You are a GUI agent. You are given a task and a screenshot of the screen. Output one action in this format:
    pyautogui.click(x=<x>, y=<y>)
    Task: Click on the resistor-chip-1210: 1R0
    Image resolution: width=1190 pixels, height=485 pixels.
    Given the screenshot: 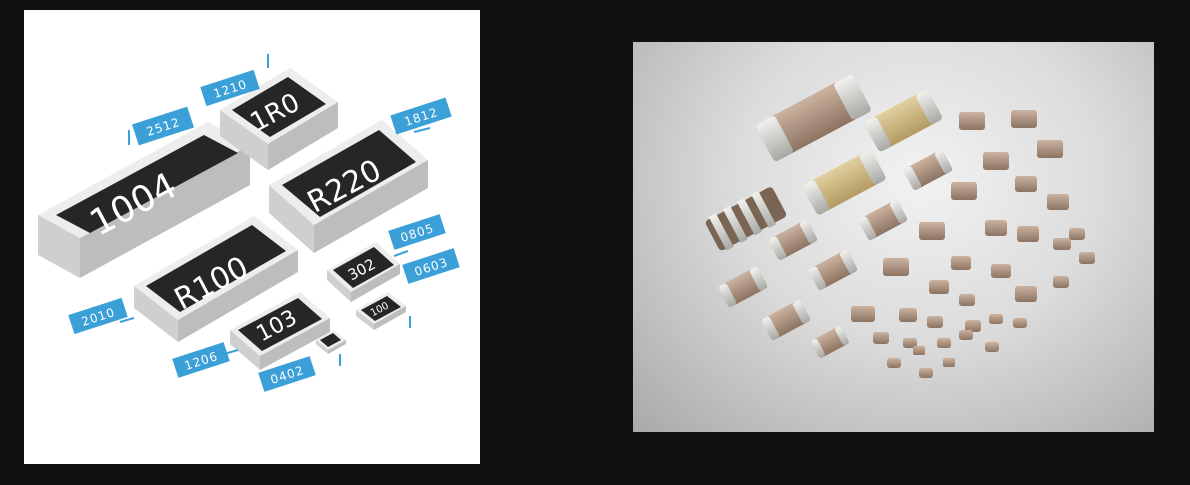 What is the action you would take?
    pyautogui.click(x=279, y=119)
    